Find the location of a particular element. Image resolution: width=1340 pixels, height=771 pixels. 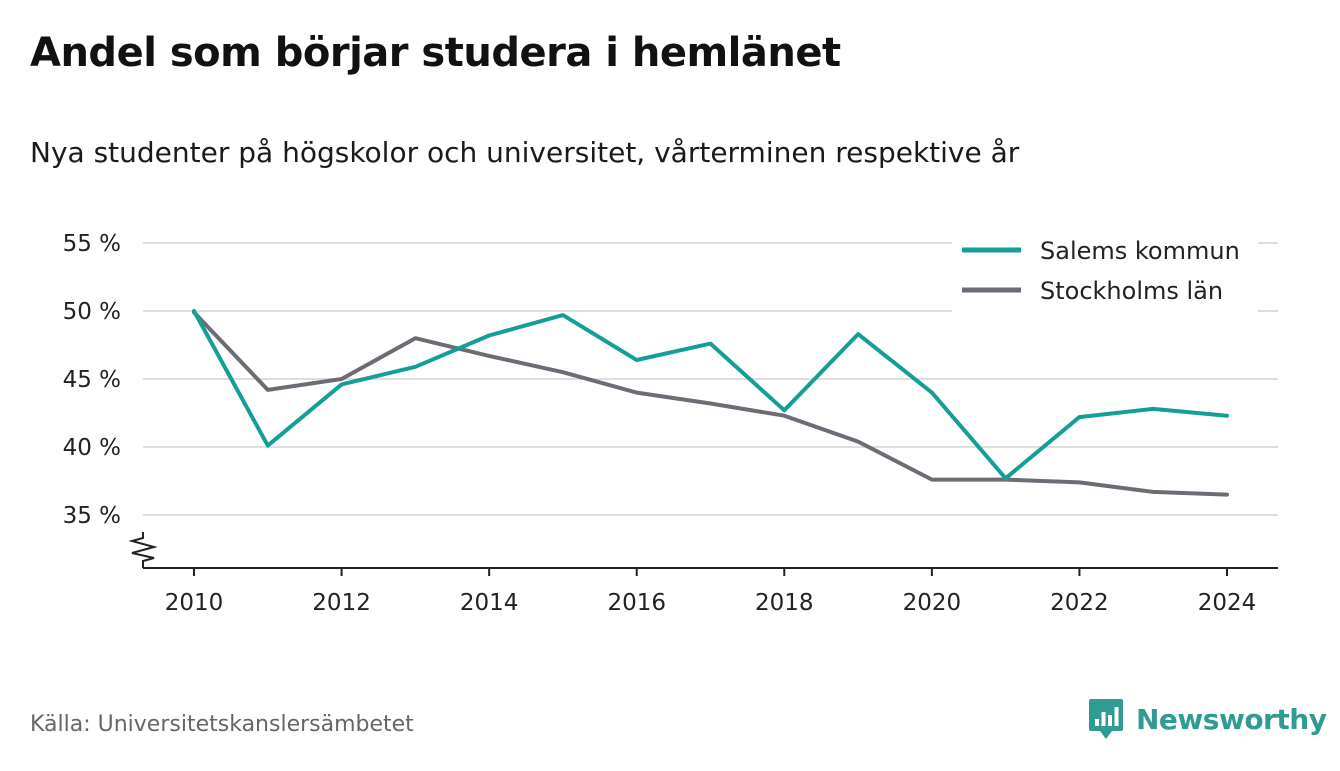

y-axis-break-icon is located at coordinates (143, 550).